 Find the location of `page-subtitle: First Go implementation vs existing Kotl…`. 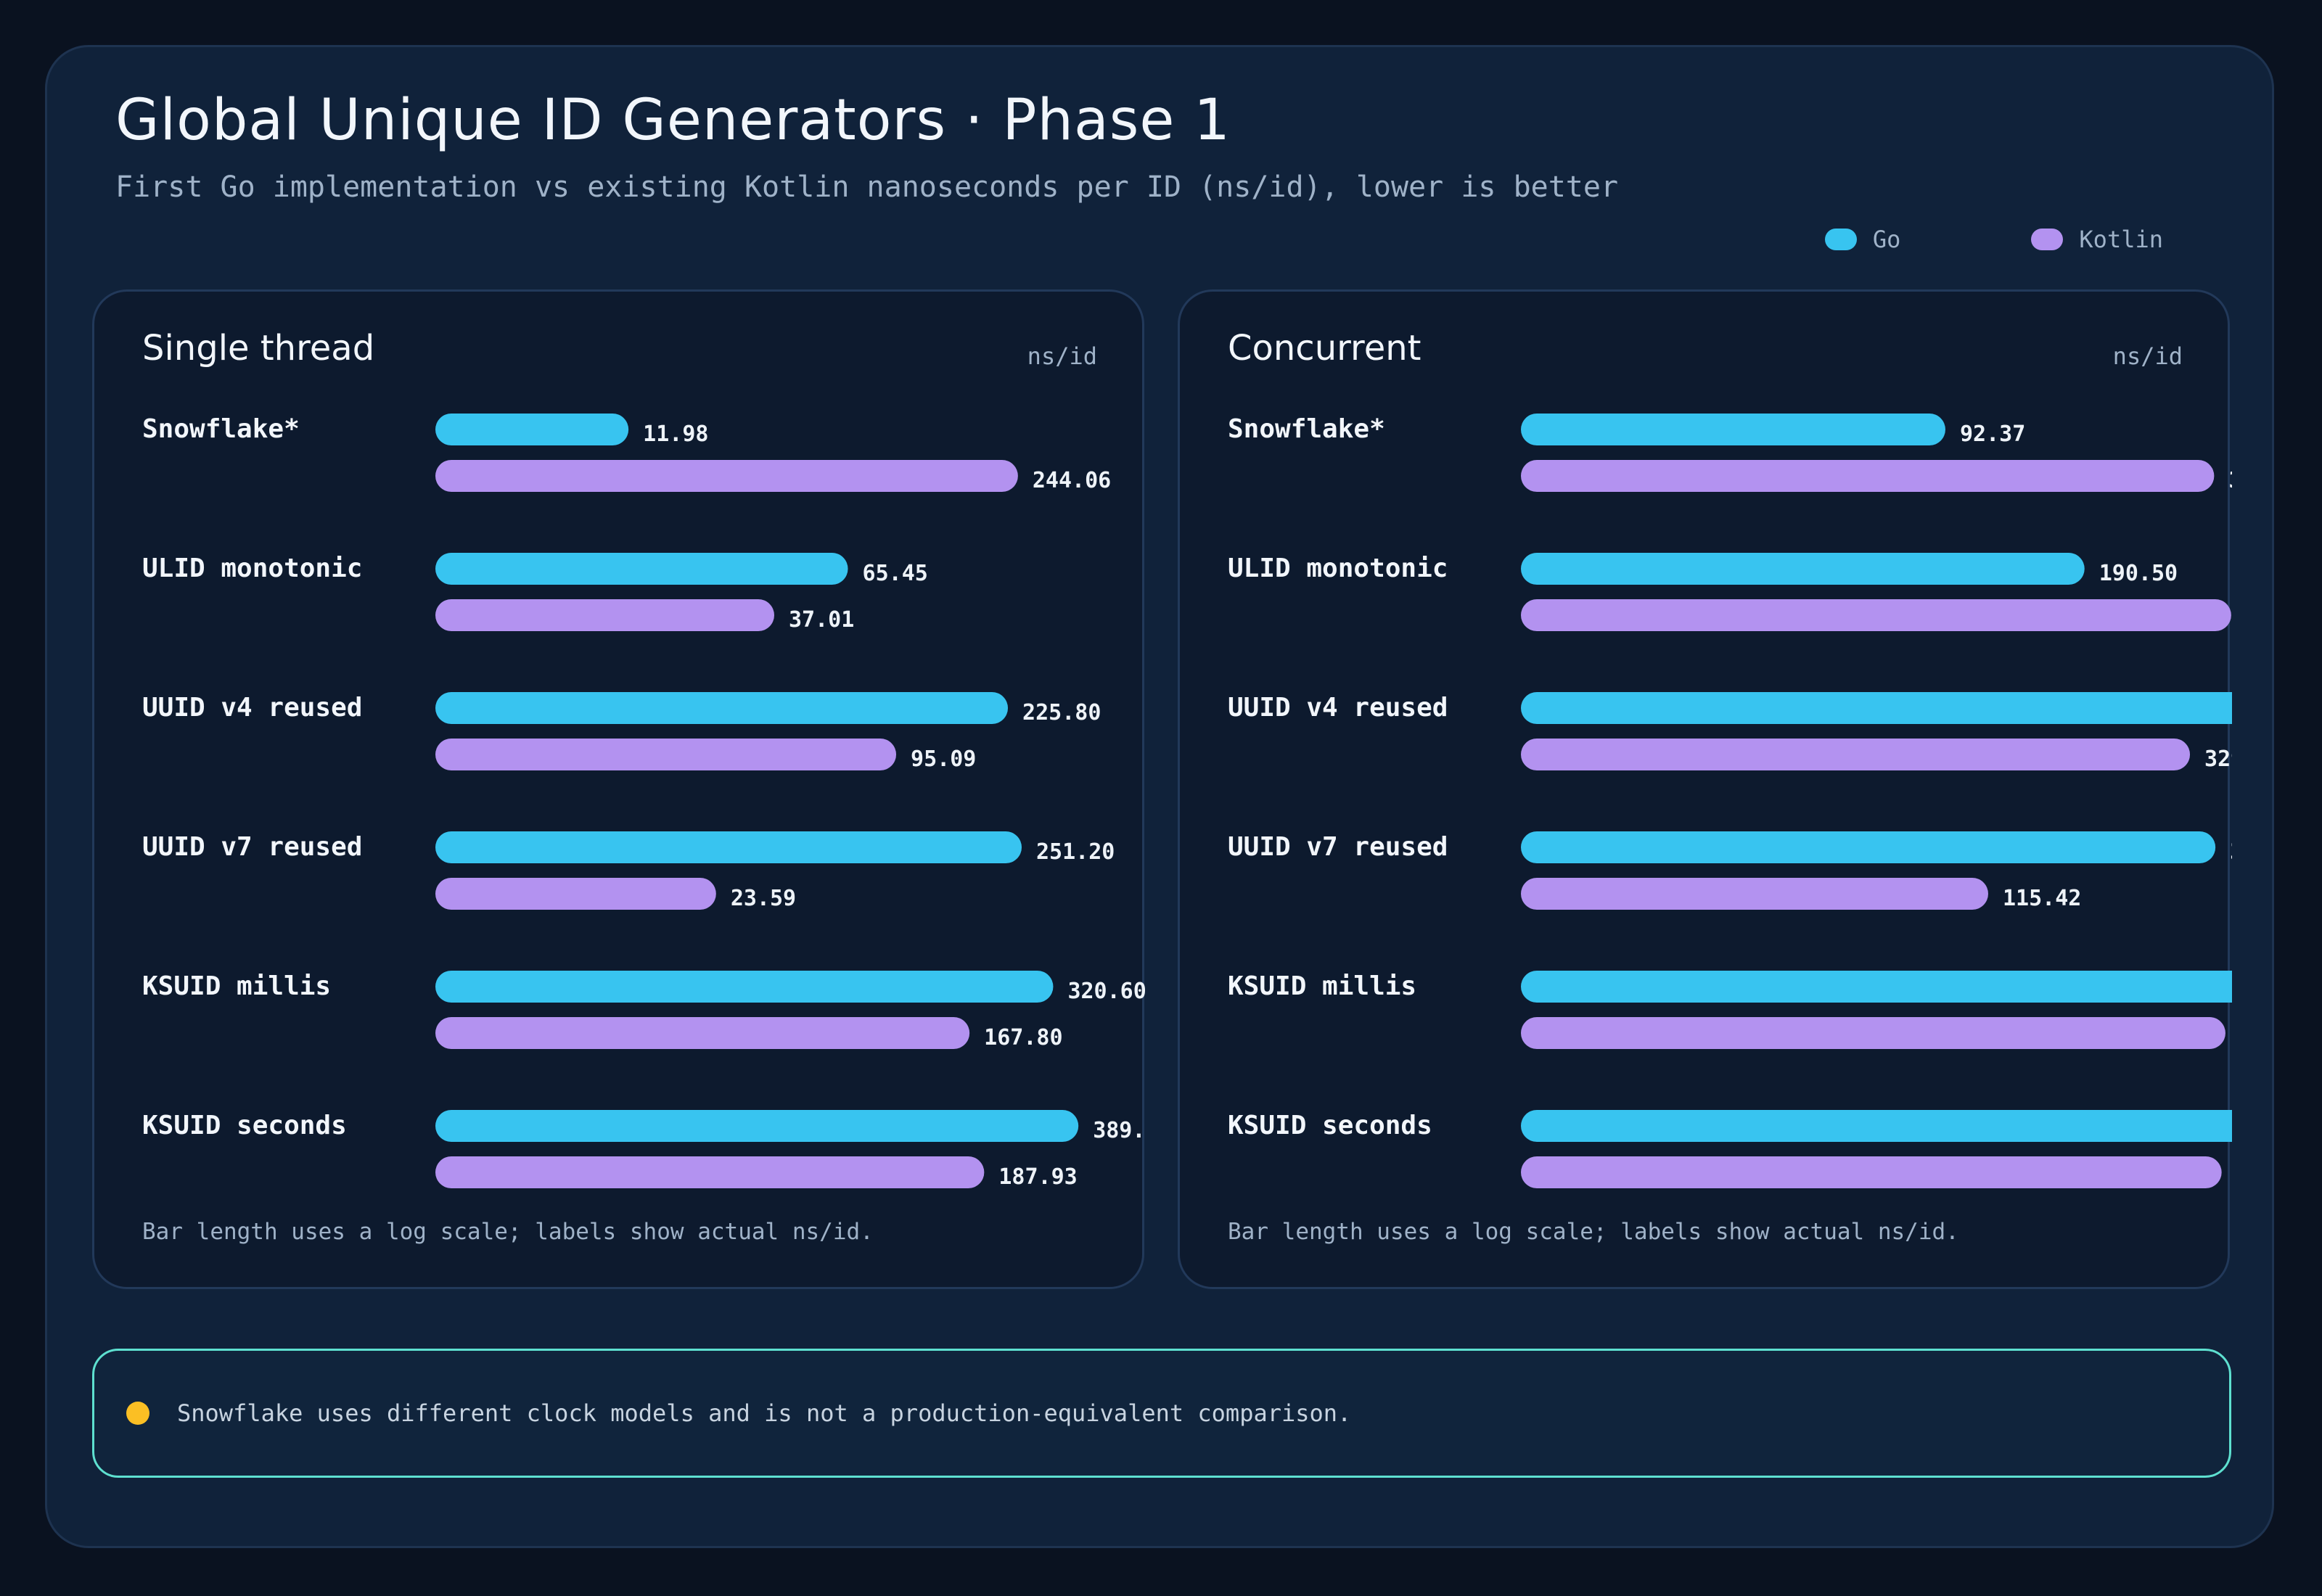

page-subtitle: First Go implementation vs existing Kotl… is located at coordinates (867, 187).